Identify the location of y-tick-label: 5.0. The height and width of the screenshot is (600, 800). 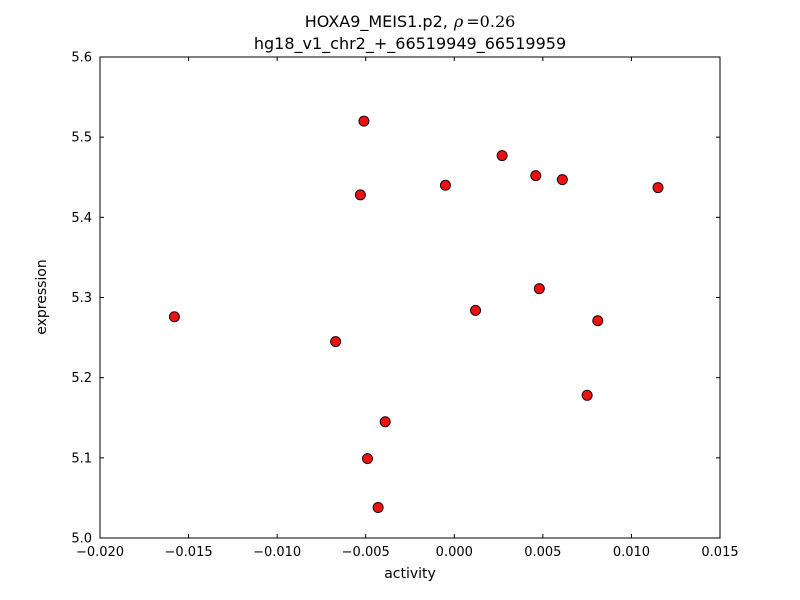
(81, 539).